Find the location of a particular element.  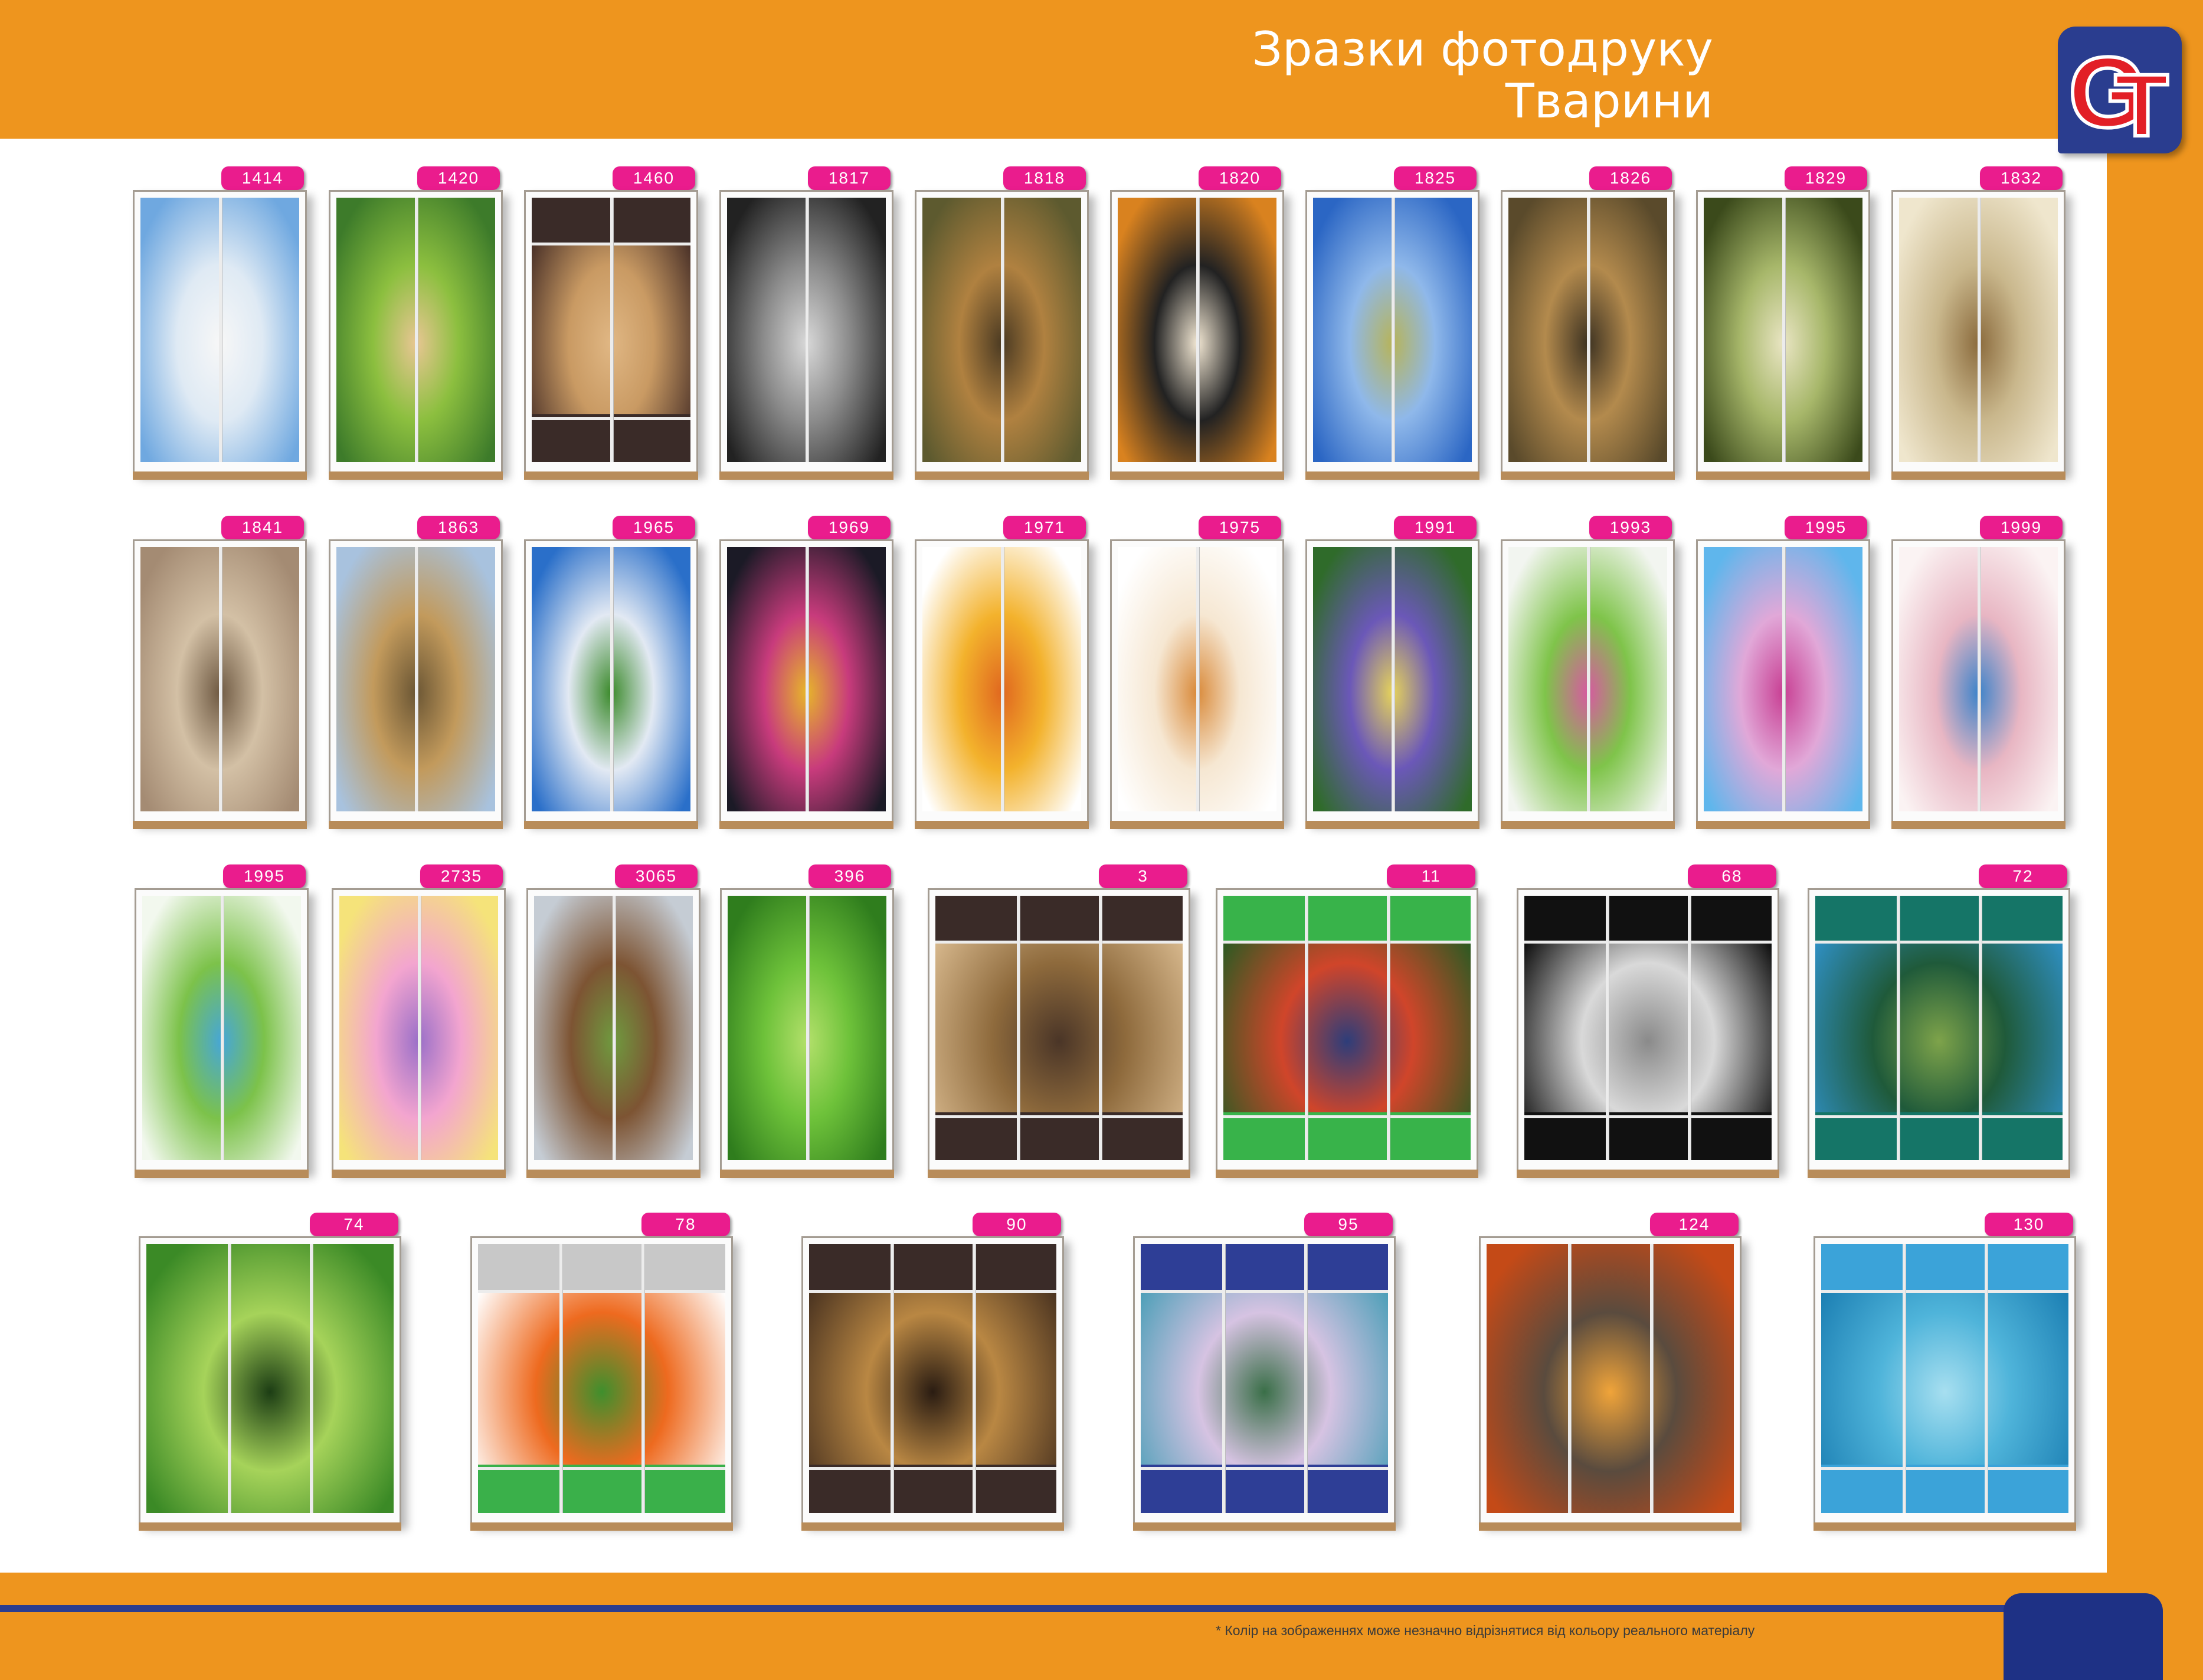

sample-code-badge: 1991 is located at coordinates (1435, 527).